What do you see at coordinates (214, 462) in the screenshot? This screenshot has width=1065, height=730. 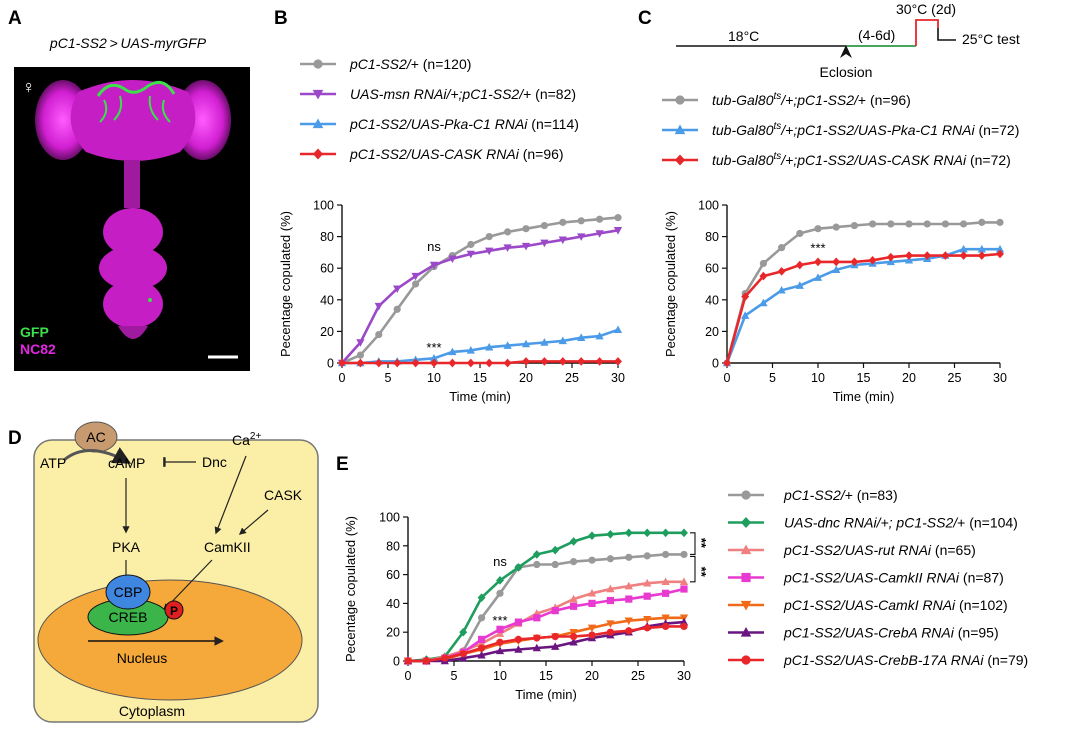 I see `label-dnc: Dnc` at bounding box center [214, 462].